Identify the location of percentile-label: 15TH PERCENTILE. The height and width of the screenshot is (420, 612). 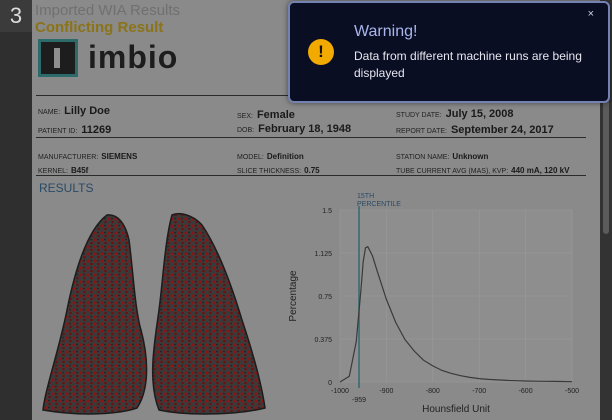
(379, 200).